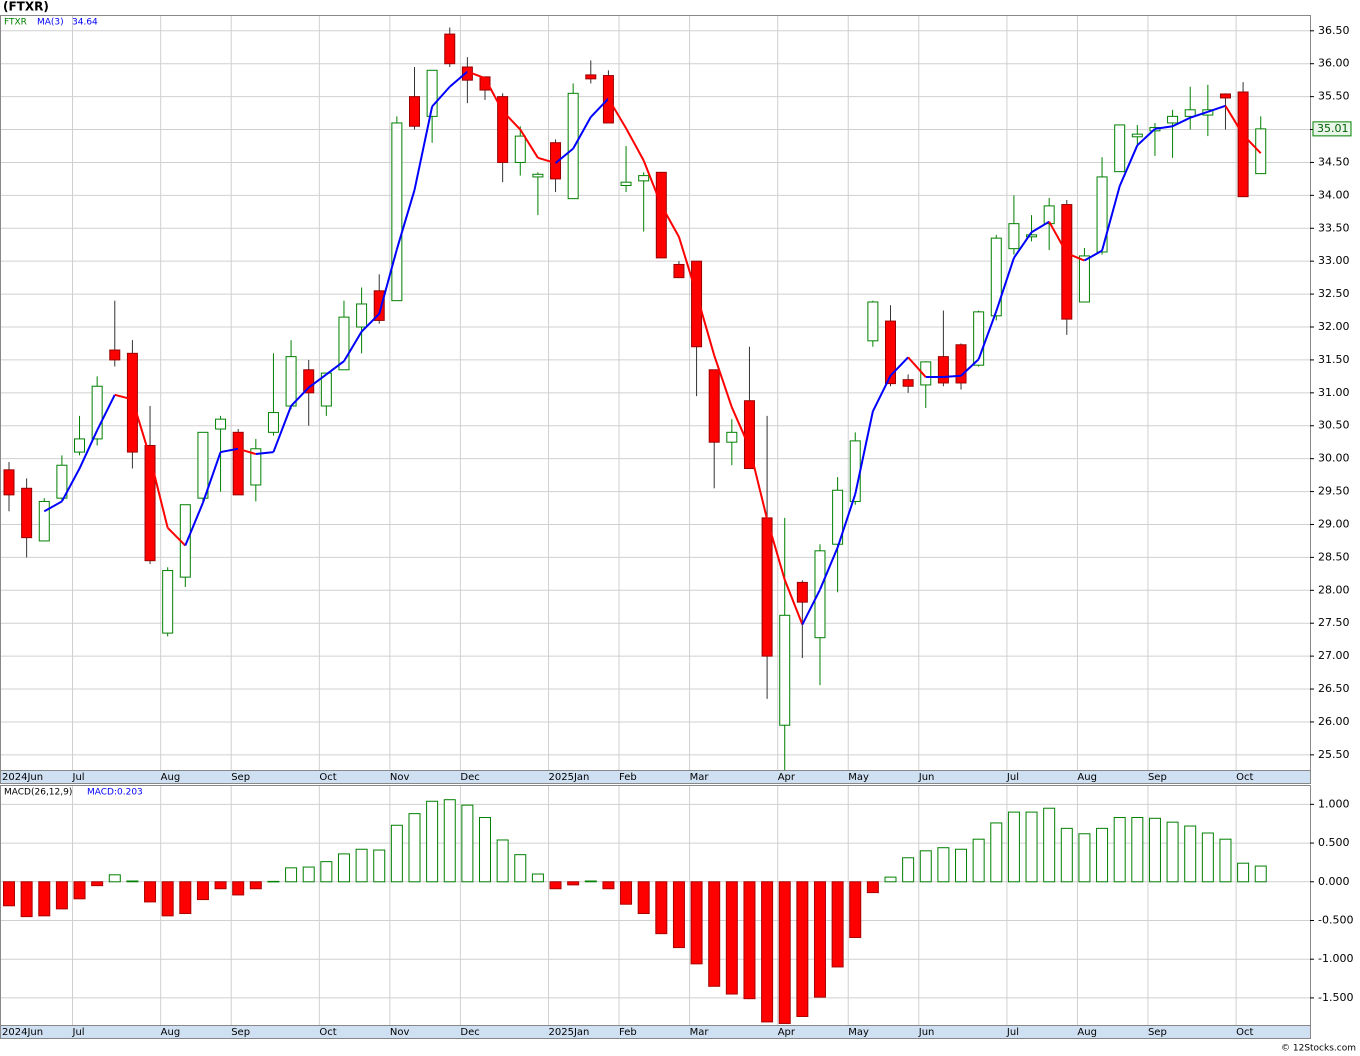 The width and height of the screenshot is (1360, 1056). What do you see at coordinates (38, 793) in the screenshot?
I see `macd-title: MACD(26,12,9)` at bounding box center [38, 793].